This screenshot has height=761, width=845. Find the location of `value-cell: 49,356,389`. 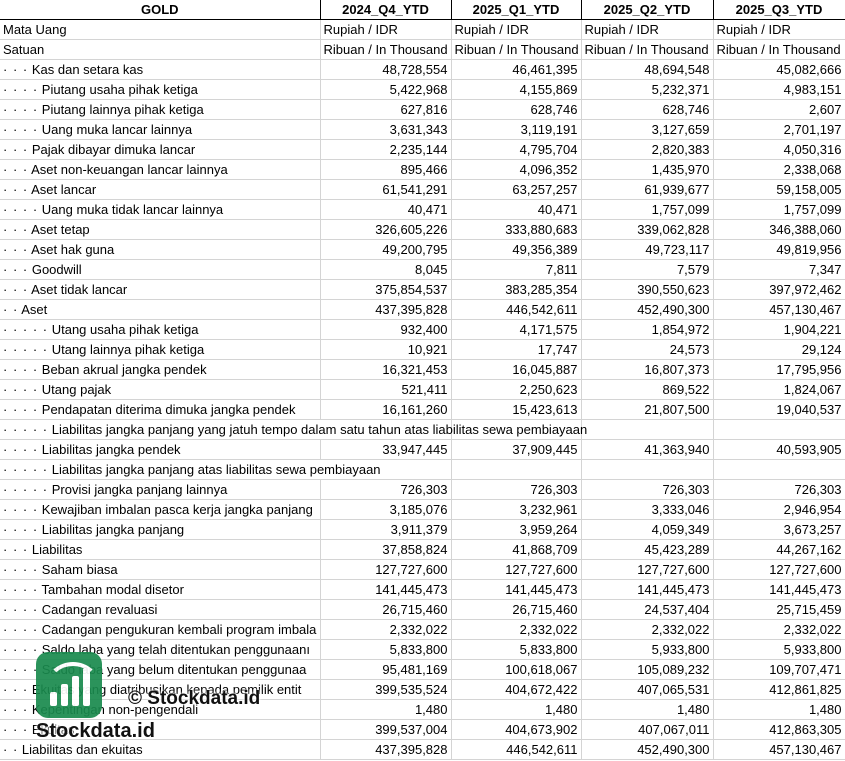

value-cell: 49,356,389 is located at coordinates (516, 249).